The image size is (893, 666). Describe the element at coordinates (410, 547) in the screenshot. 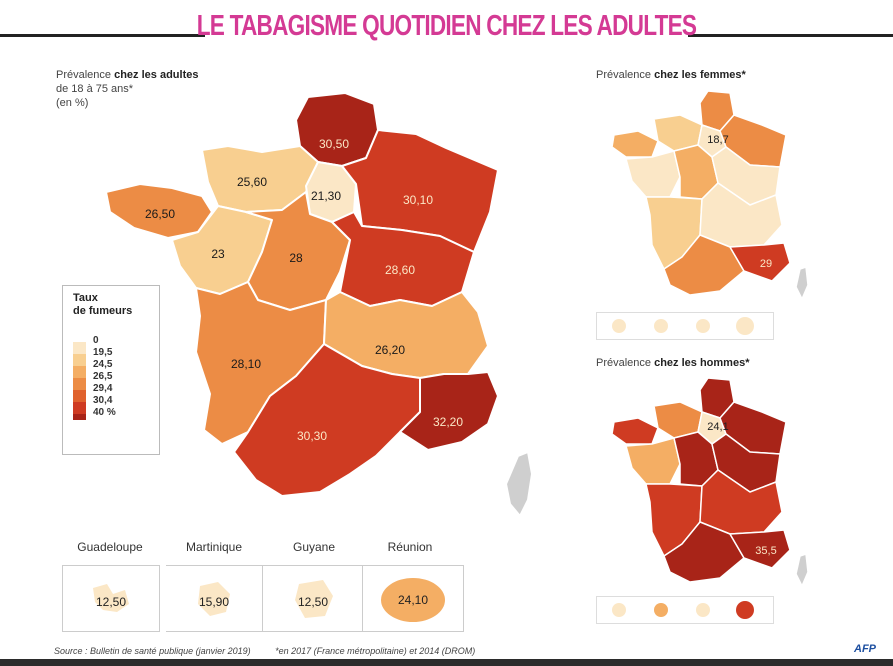

I see `overseas-name-reunion: Réunion` at that location.